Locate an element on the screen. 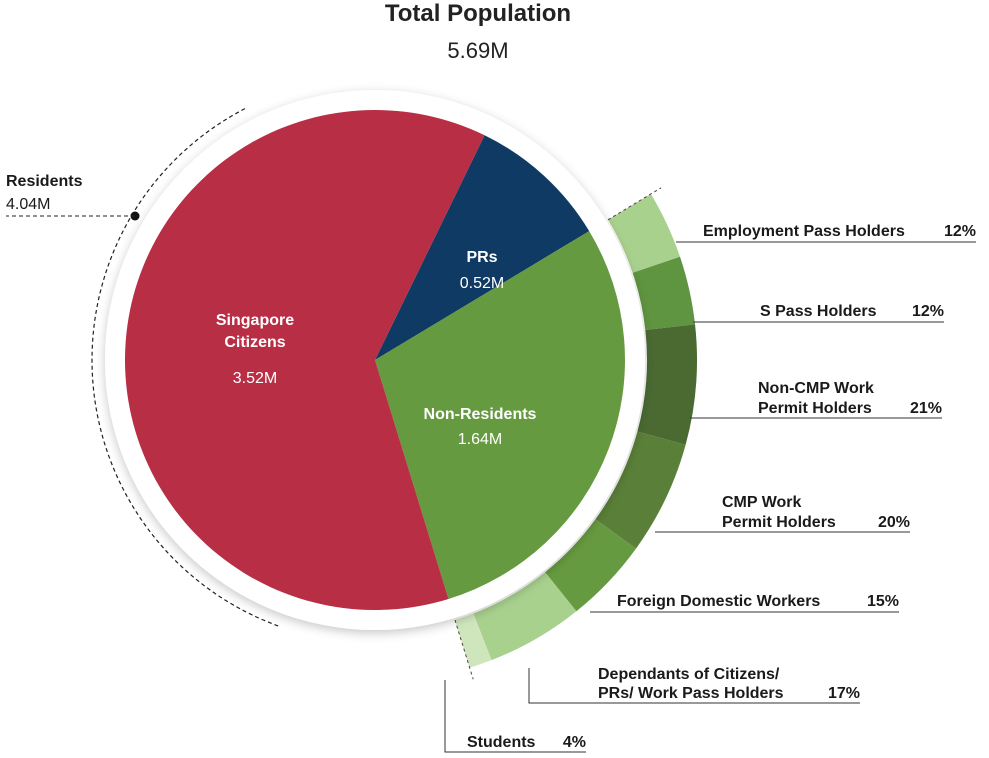  breakdown-percent-students: 4% is located at coordinates (574, 742).